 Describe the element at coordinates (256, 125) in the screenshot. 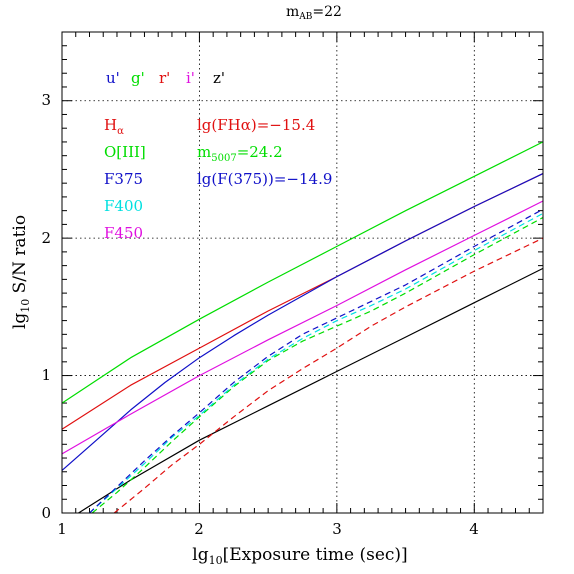

I see `flux-halpha: lg(FHα)=−15.4` at that location.